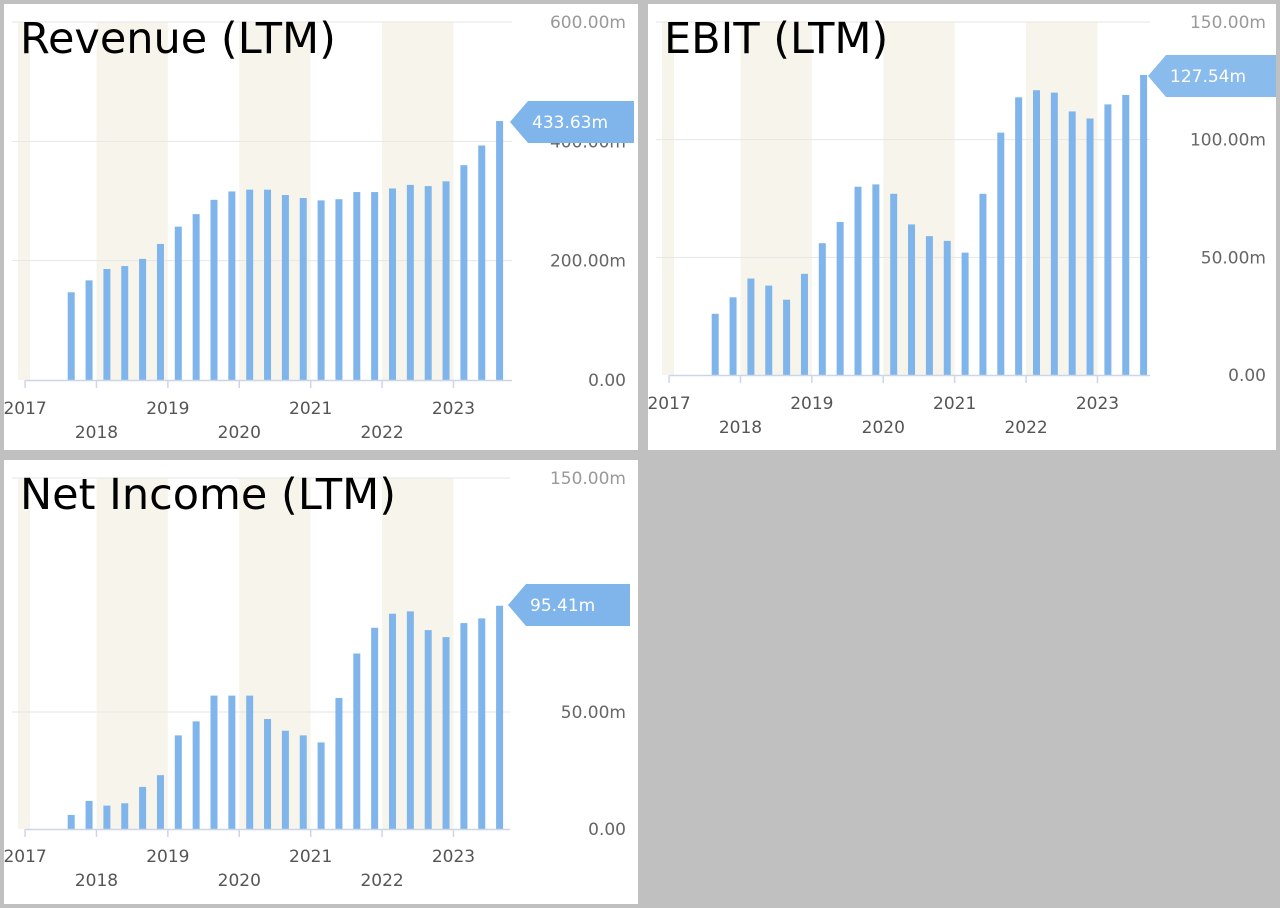 The image size is (1280, 908). I want to click on net-income-last-value-badge: 95.41m, so click(569, 605).